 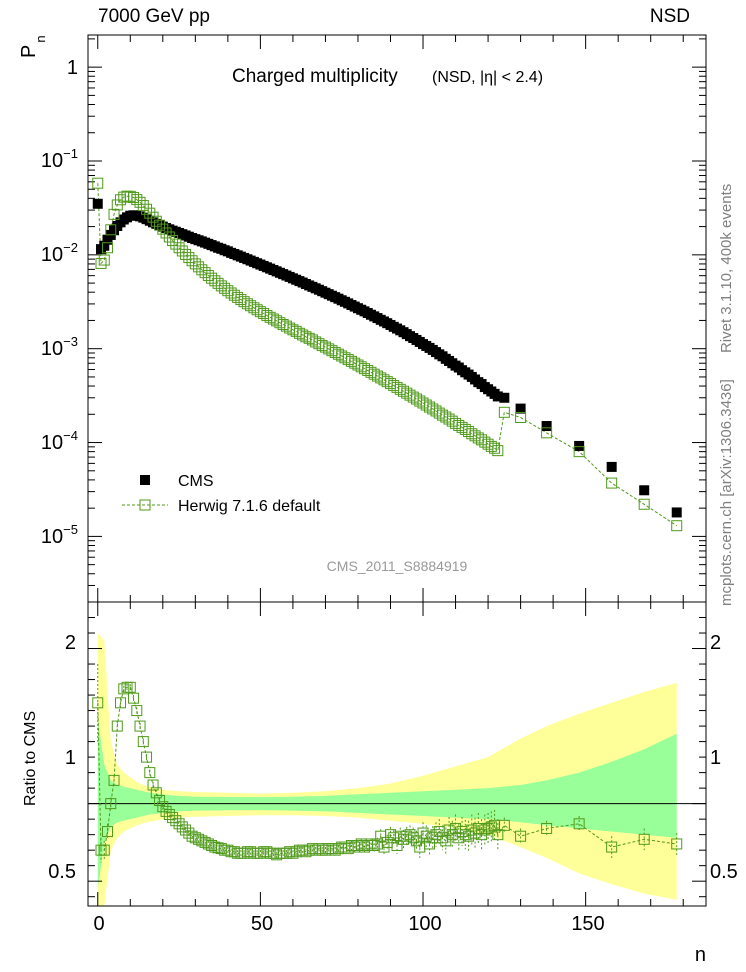 What do you see at coordinates (487, 77) in the screenshot?
I see `chart-subtitle: (NSD, |η| < 2.4)` at bounding box center [487, 77].